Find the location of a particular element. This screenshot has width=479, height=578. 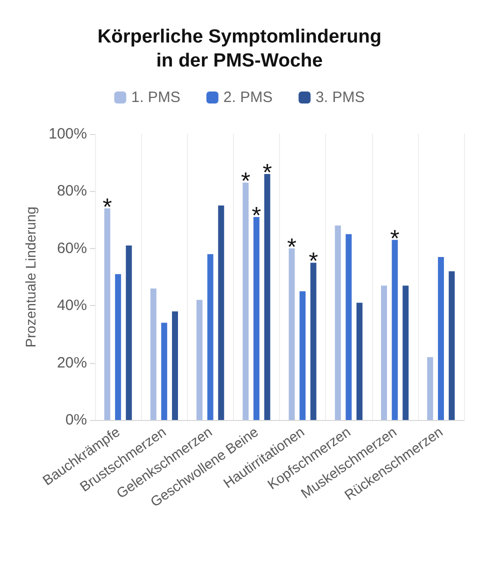

chart-title: Körperliche Symptomlinderung in der PMS-Woche is located at coordinates (240, 49).